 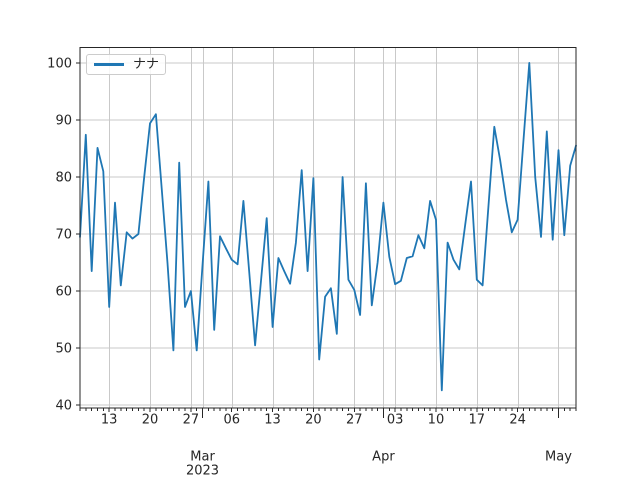 What do you see at coordinates (477, 420) in the screenshot?
I see `x-week-tick-label: 17` at bounding box center [477, 420].